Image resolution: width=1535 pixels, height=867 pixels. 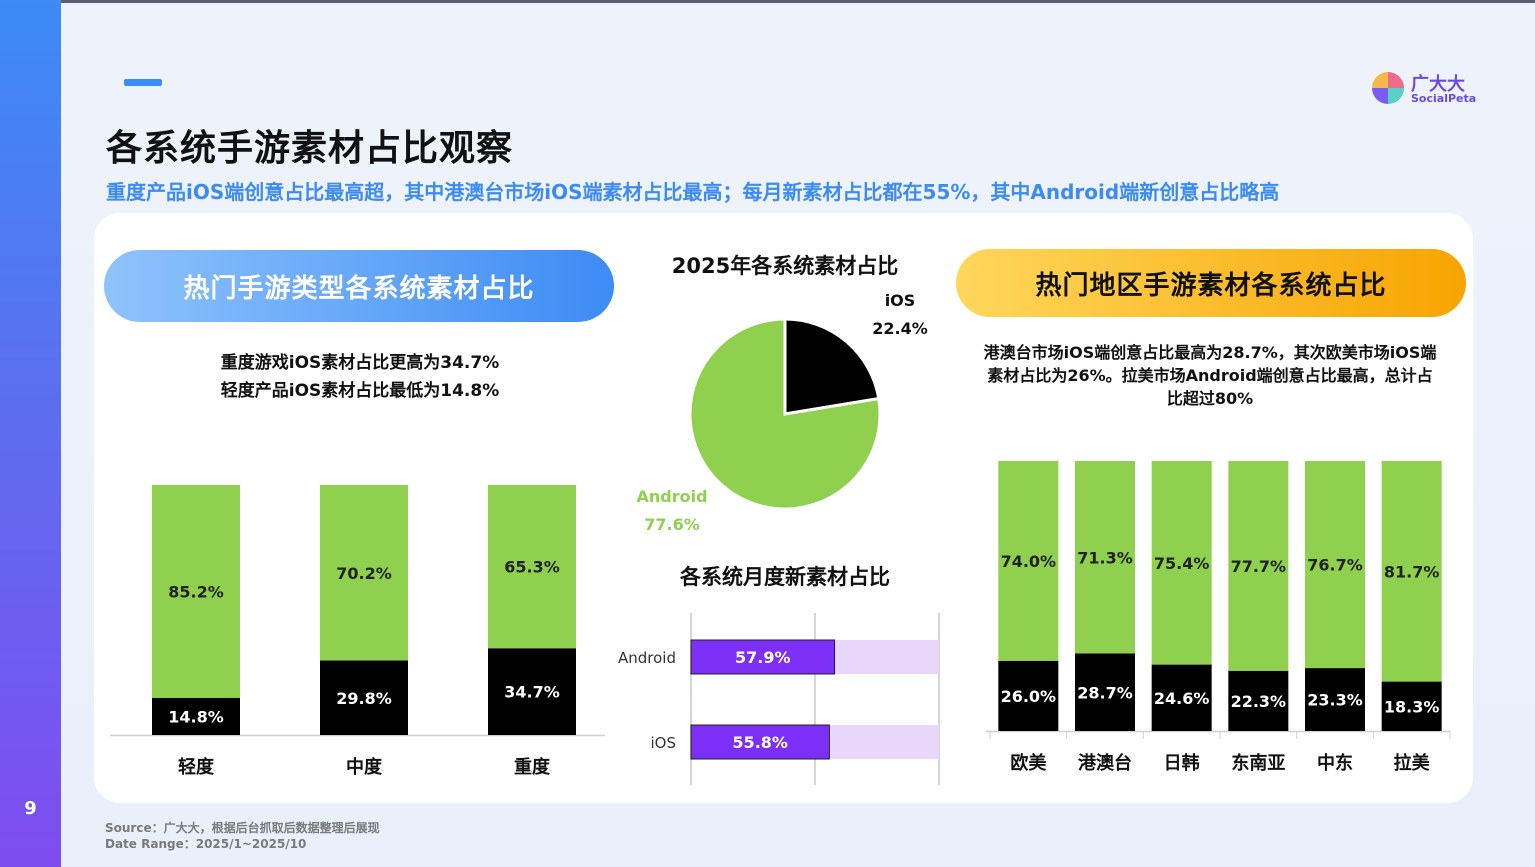 What do you see at coordinates (671, 496) in the screenshot?
I see `pie-label-android-name: Android` at bounding box center [671, 496].